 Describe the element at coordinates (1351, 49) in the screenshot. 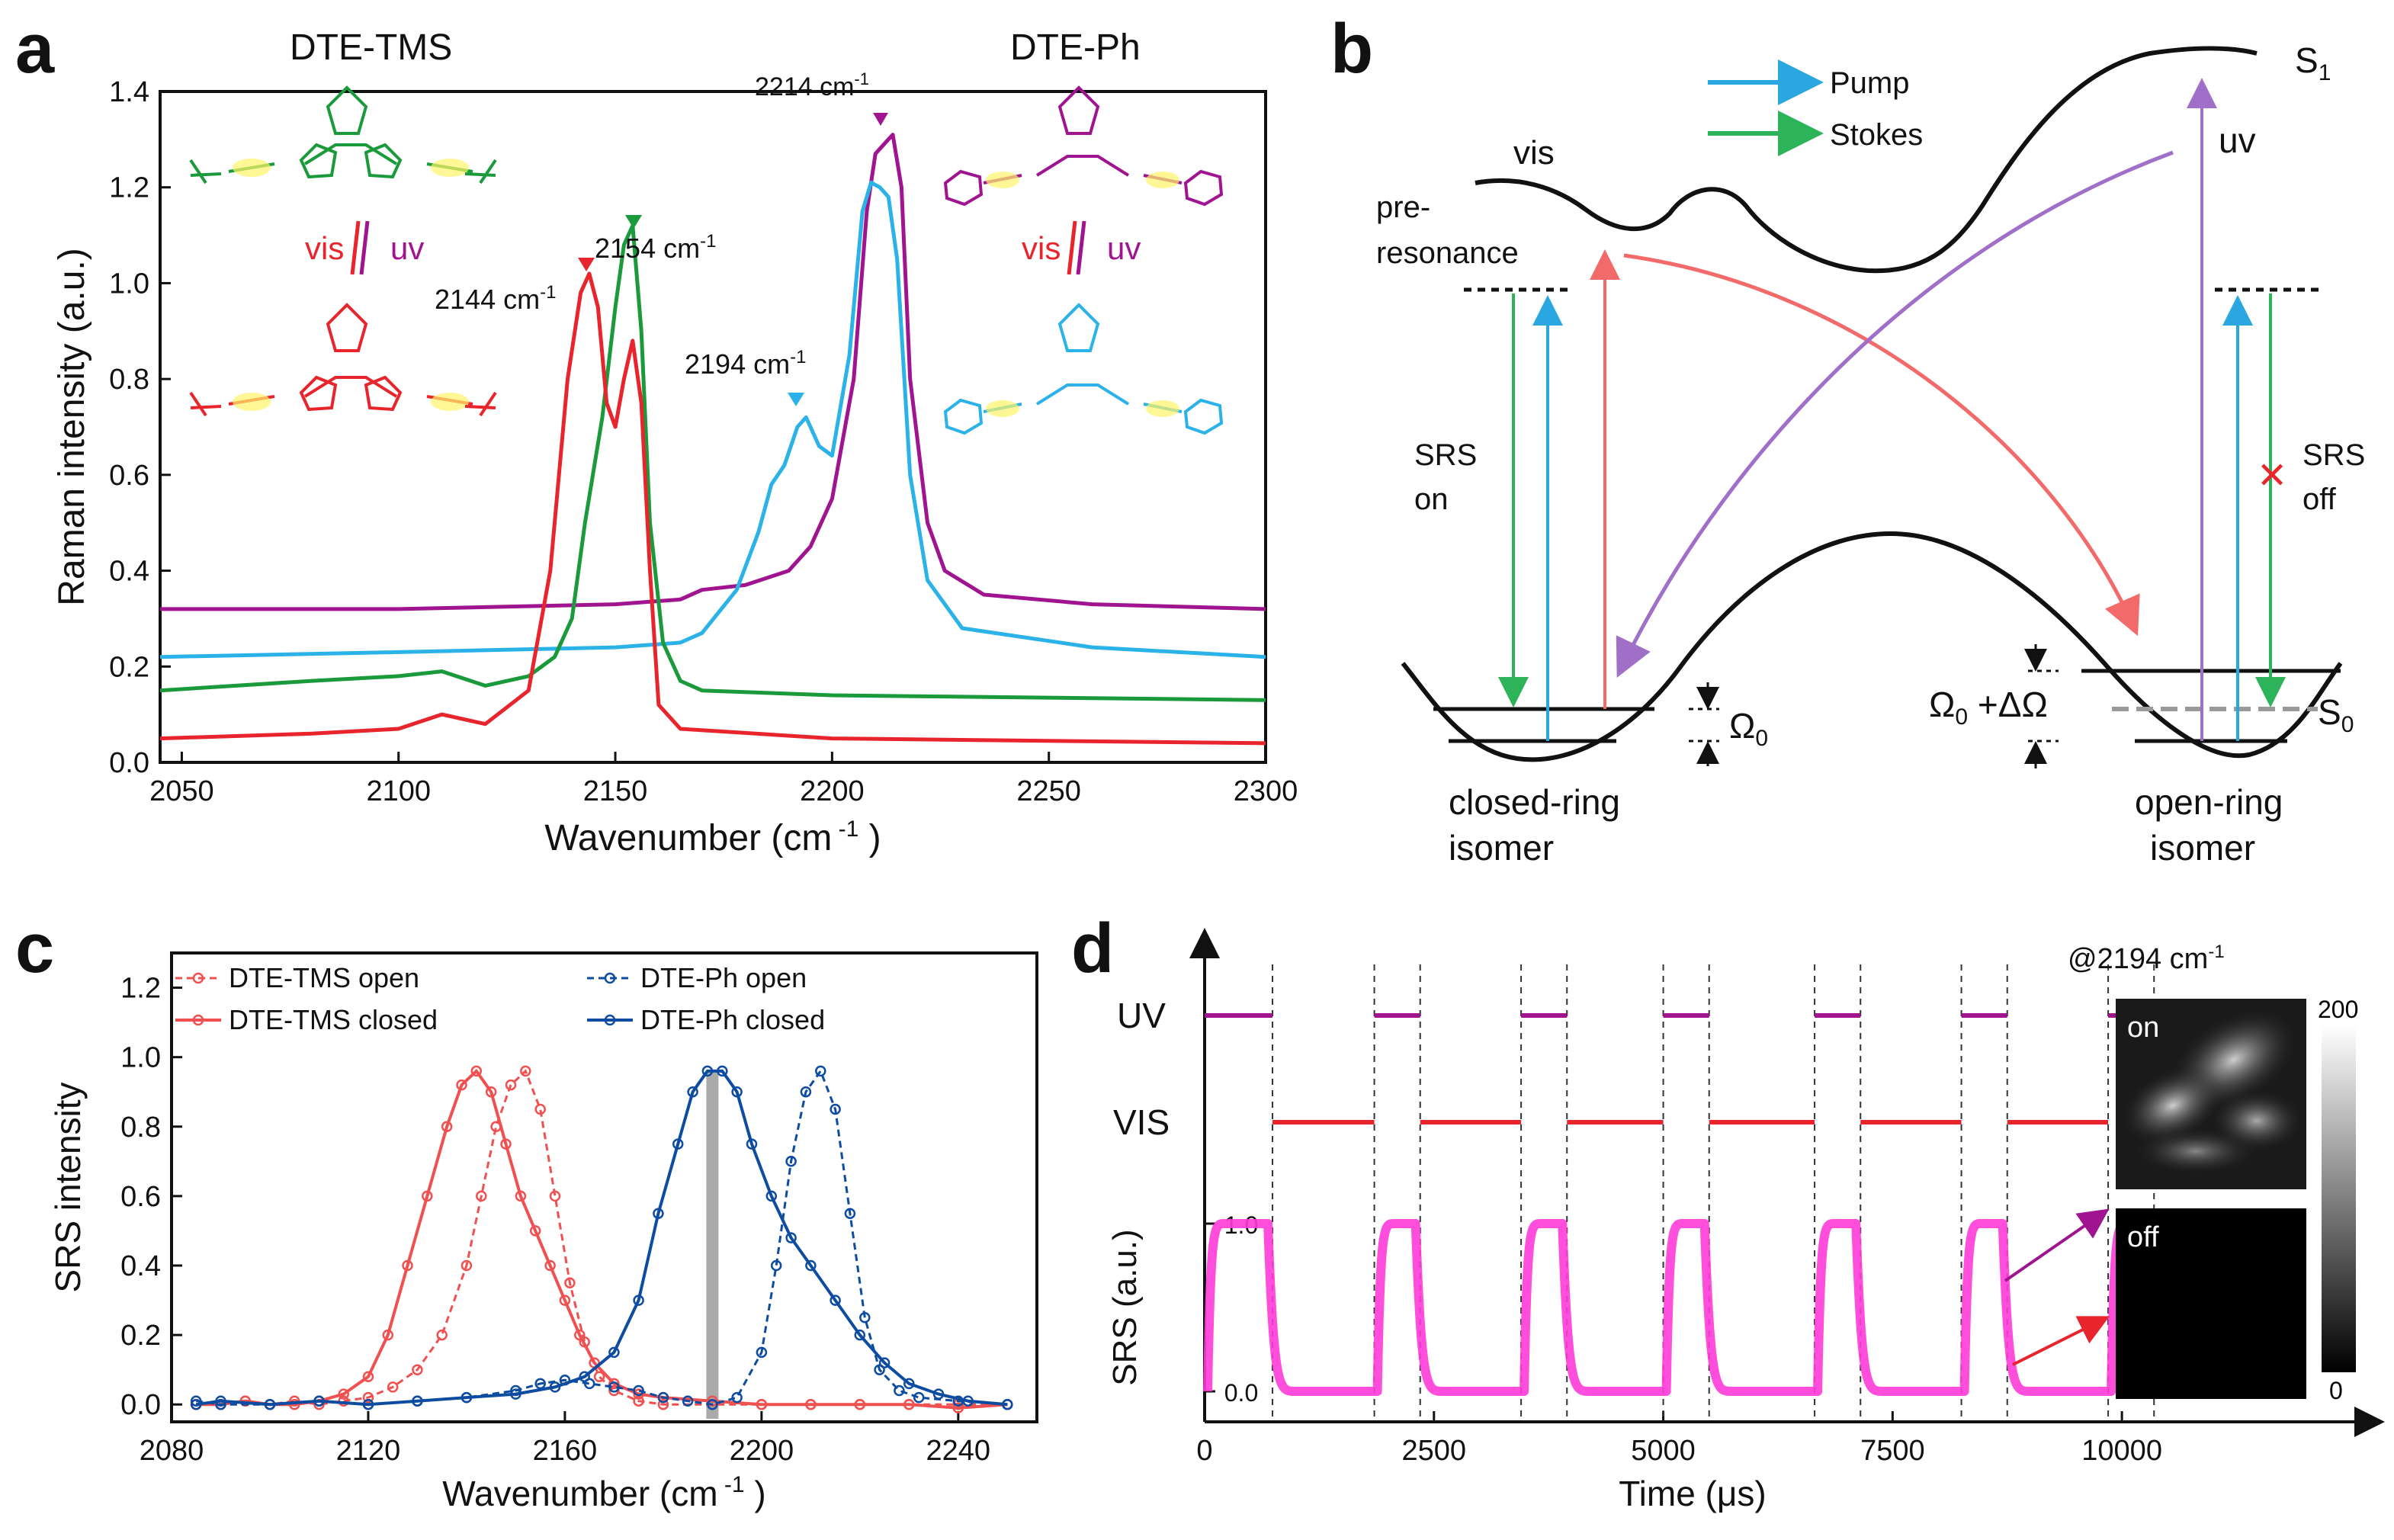

I see `panel-b-letter: b` at that location.